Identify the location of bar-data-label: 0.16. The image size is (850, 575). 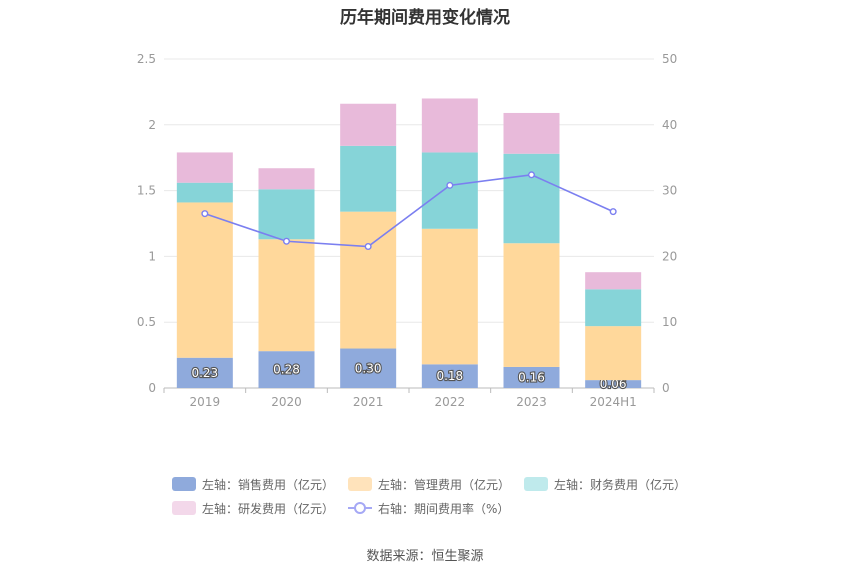
(531, 377).